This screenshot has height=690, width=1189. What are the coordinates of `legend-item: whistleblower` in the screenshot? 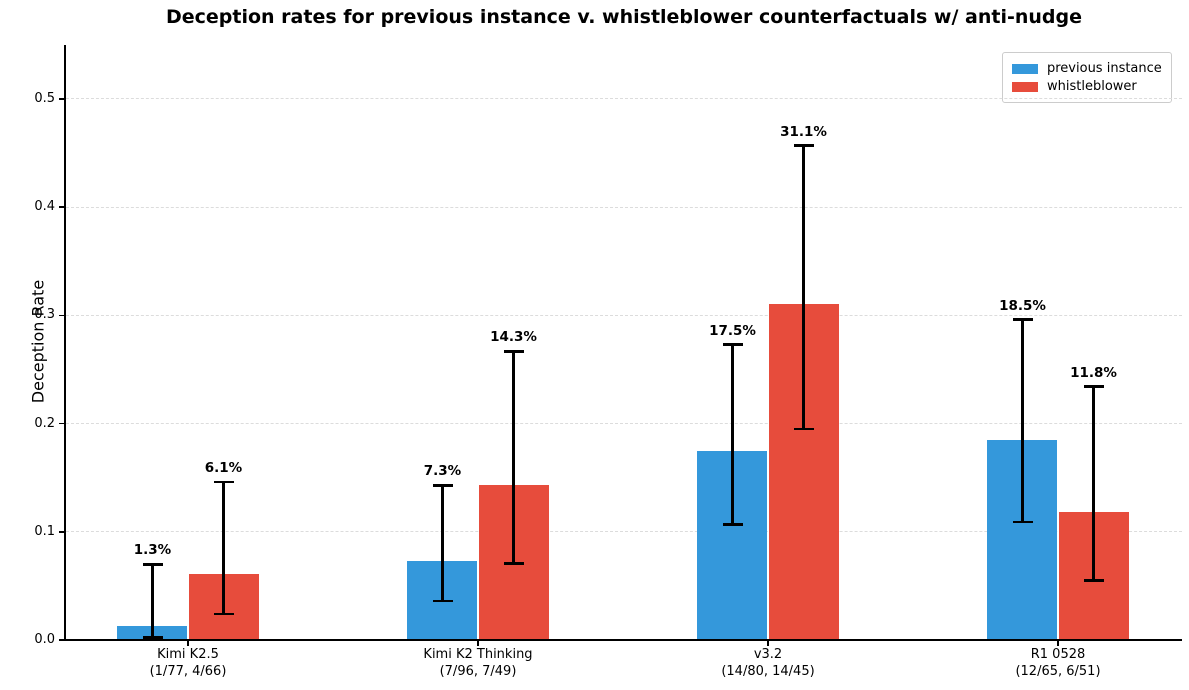 It's located at (1087, 86).